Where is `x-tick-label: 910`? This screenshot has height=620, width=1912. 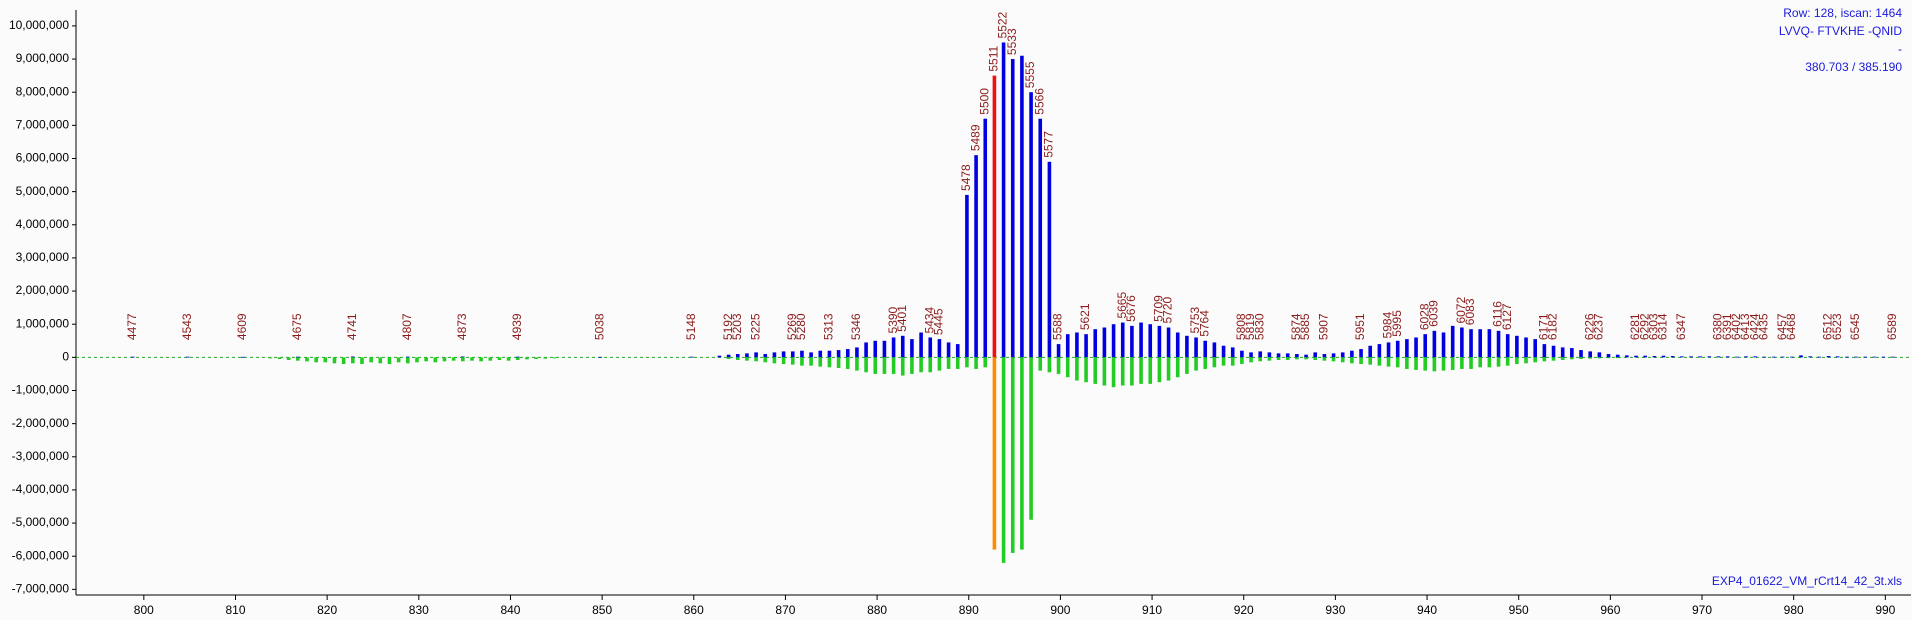
x-tick-label: 910 is located at coordinates (1152, 610).